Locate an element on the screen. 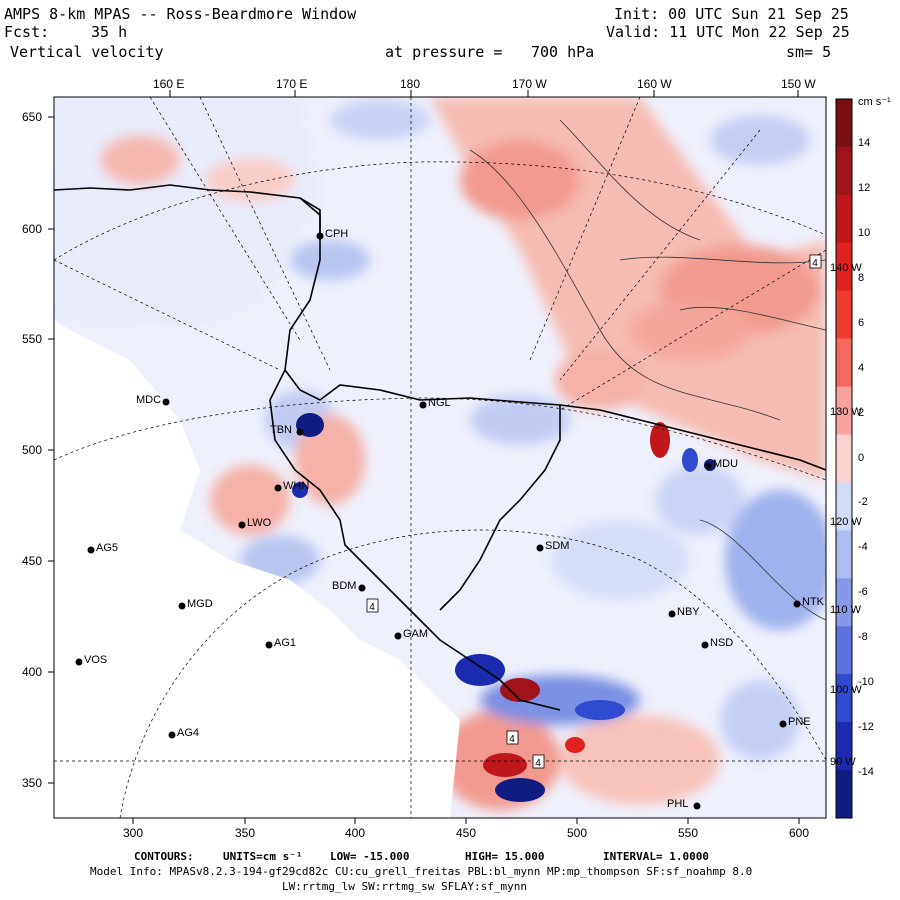  x-tick: 300 is located at coordinates (133, 833).